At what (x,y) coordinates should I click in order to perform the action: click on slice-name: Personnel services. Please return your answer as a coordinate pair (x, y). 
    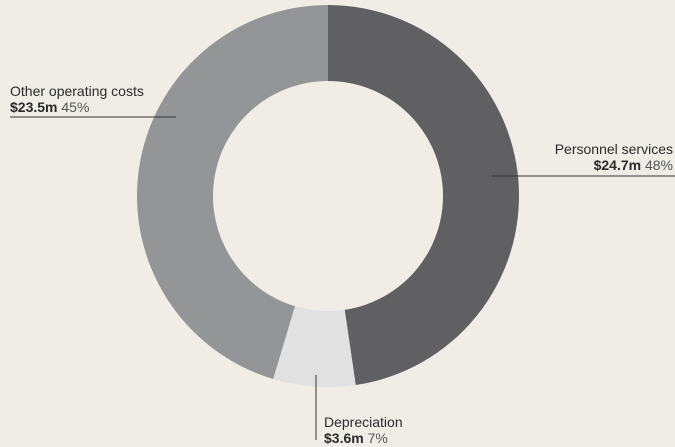
    Looking at the image, I should click on (613, 149).